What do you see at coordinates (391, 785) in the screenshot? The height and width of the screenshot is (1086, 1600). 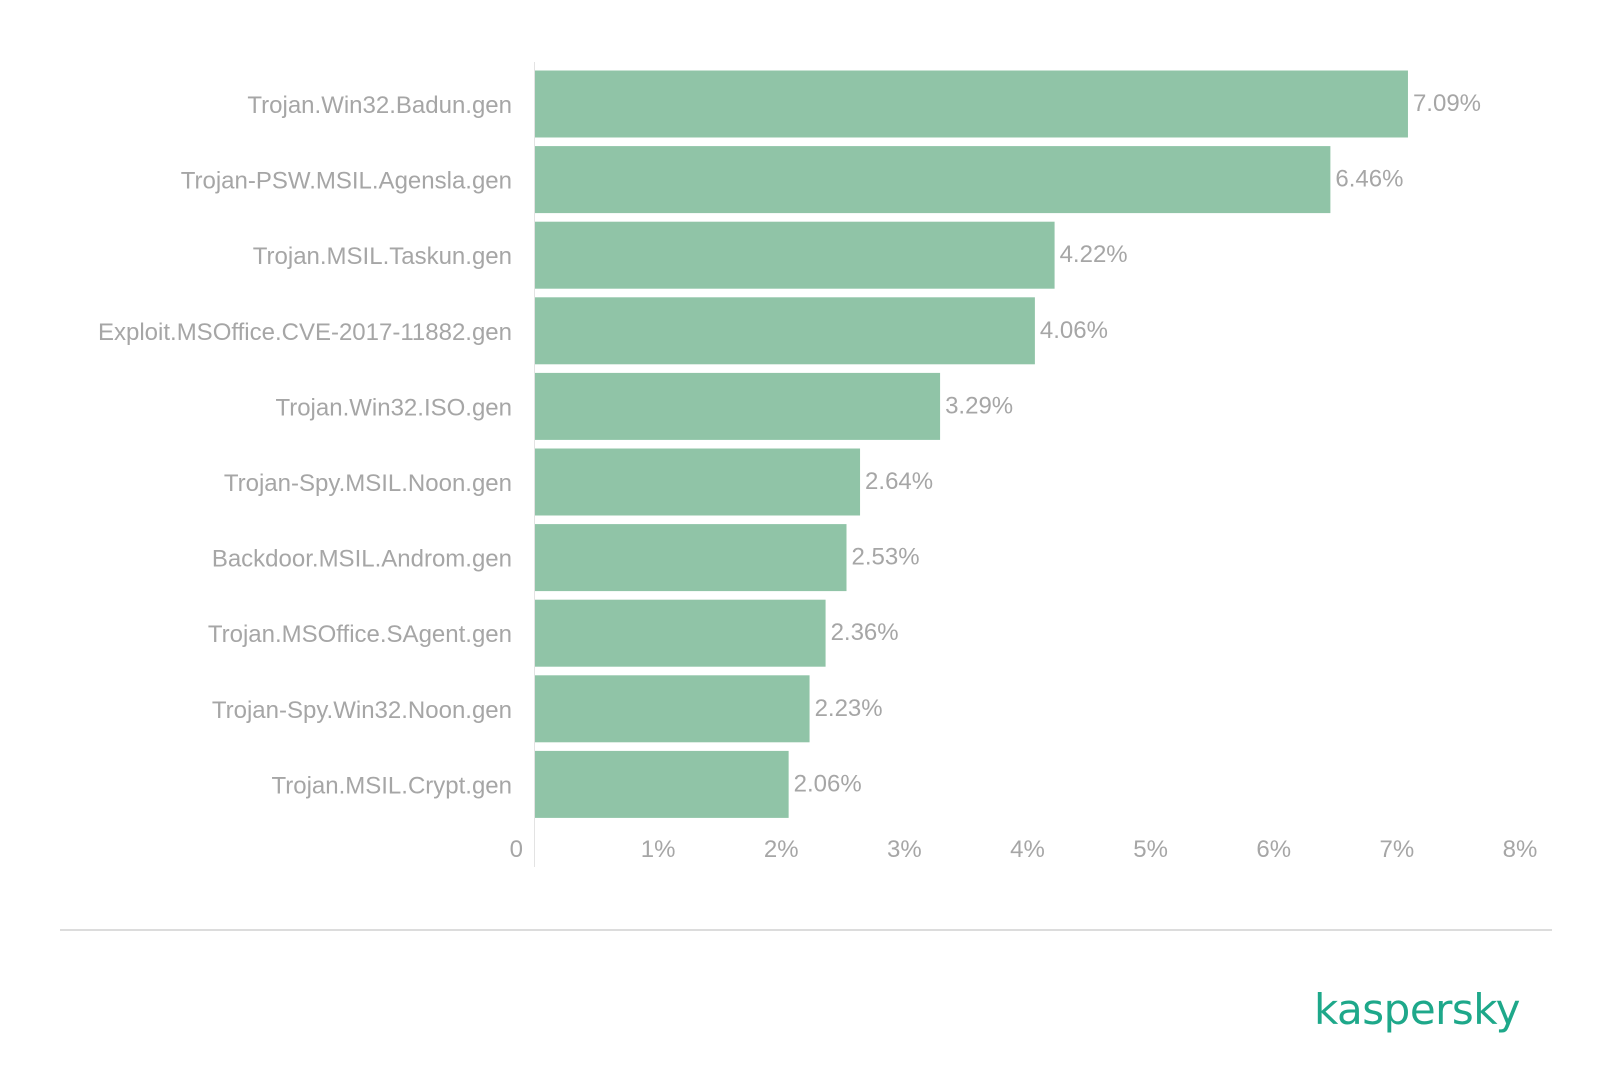 I see `category-label: Trojan.MSIL.Crypt.gen` at bounding box center [391, 785].